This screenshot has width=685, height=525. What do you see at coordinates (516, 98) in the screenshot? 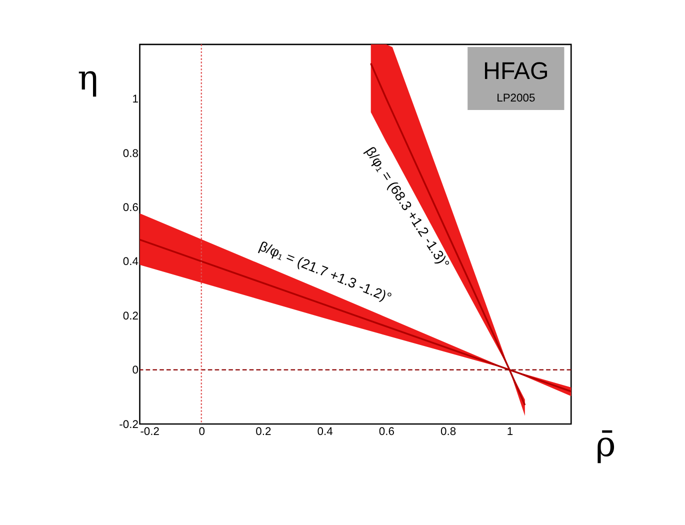
I see `annotation: LP2005` at bounding box center [516, 98].